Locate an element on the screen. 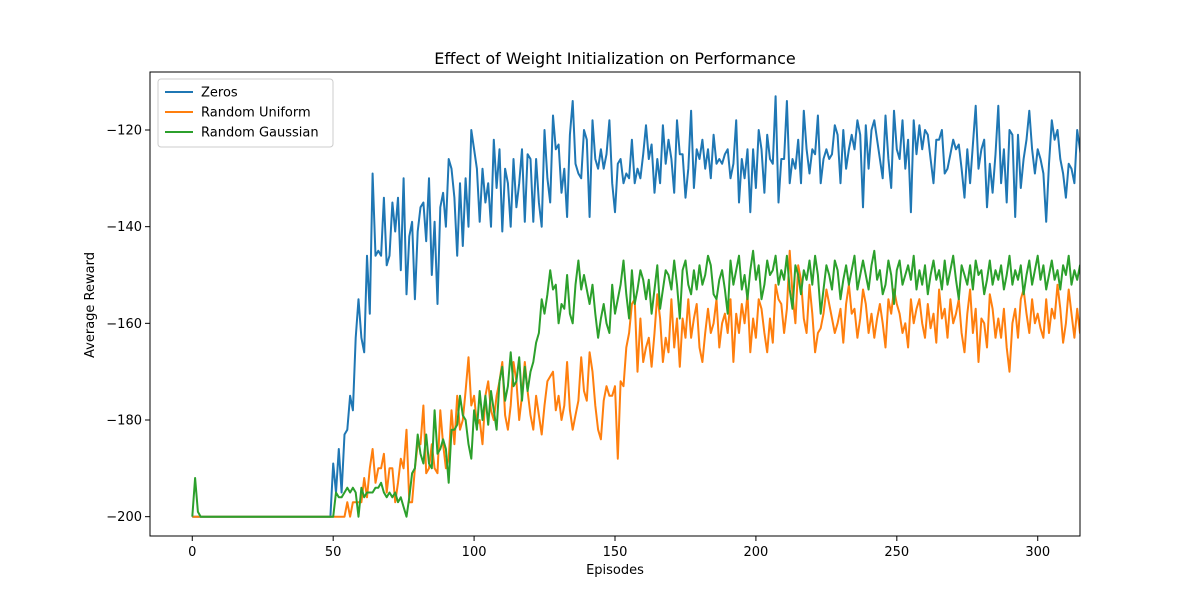 This screenshot has width=1200, height=600. x-axis-label: Episodes is located at coordinates (615, 570).